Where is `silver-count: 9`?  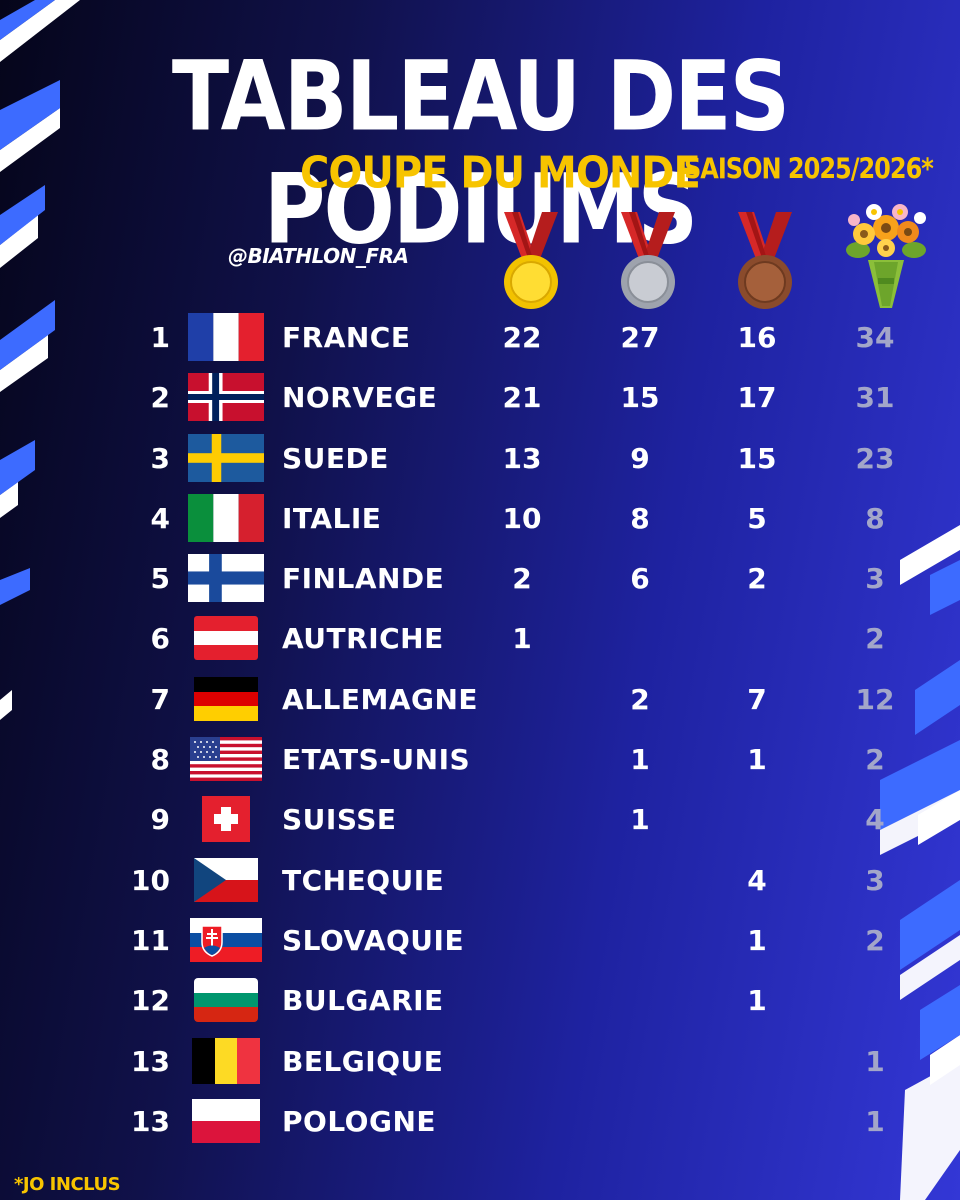
silver-count: 9 is located at coordinates (640, 458).